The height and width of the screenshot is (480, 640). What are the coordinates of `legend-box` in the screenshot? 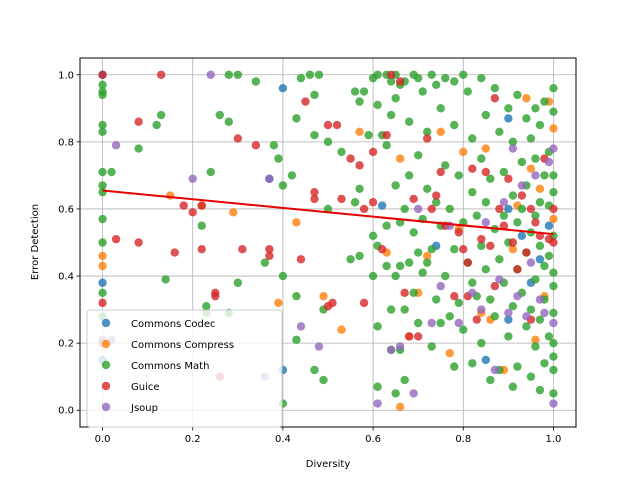 It's located at (184, 368).